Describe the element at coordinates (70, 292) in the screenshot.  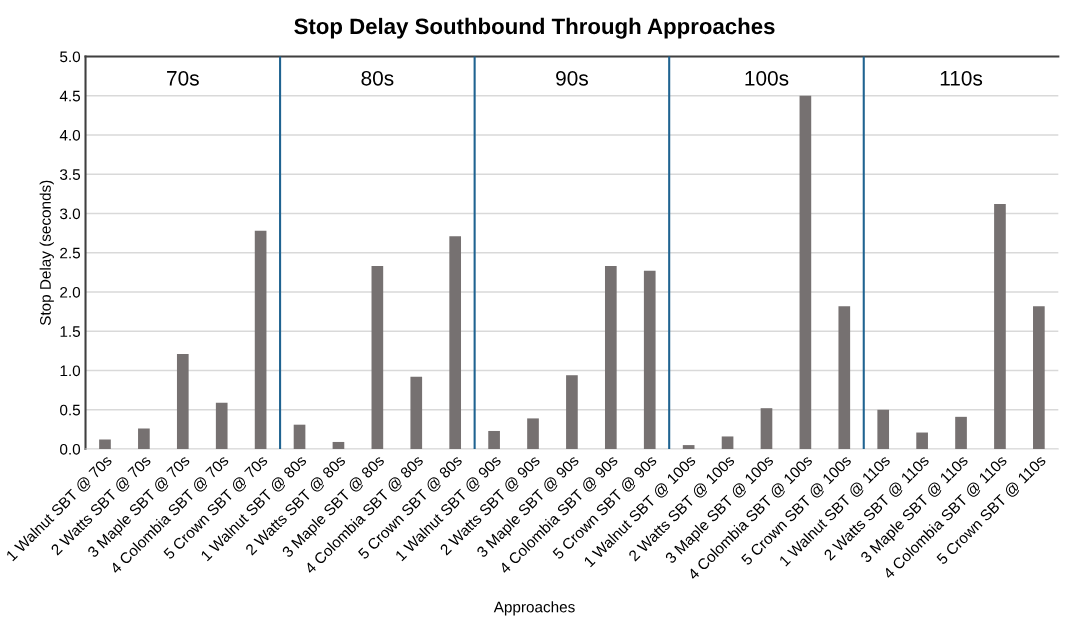
I see `y-tick-label: 2.0` at that location.